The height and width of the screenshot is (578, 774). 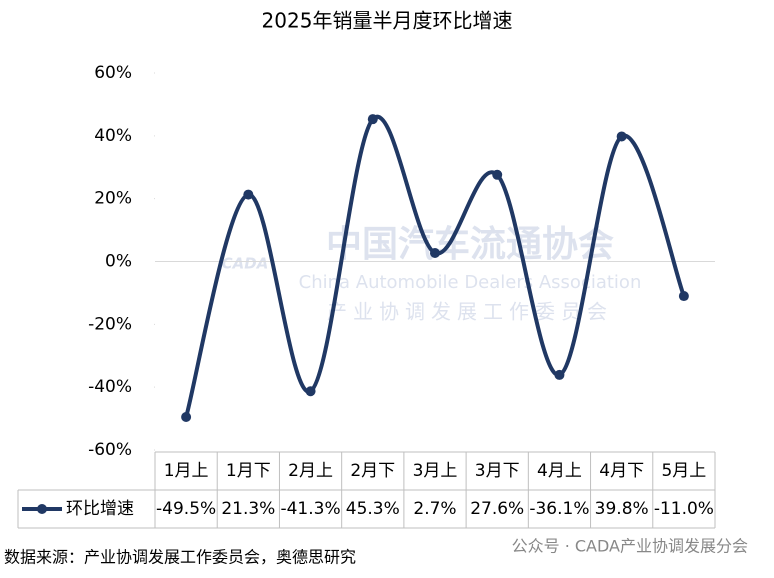 What do you see at coordinates (373, 509) in the screenshot?
I see `value-label: 45.3%` at bounding box center [373, 509].